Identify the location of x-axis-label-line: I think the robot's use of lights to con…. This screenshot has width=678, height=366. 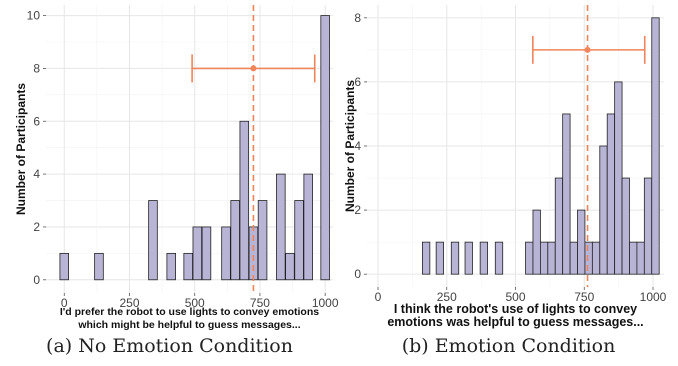
(515, 309).